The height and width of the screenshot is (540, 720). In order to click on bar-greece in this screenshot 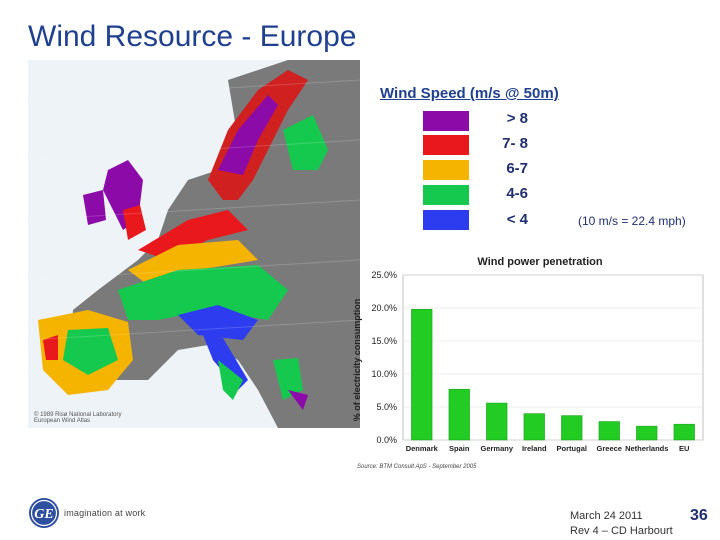, I will do `click(609, 431)`.